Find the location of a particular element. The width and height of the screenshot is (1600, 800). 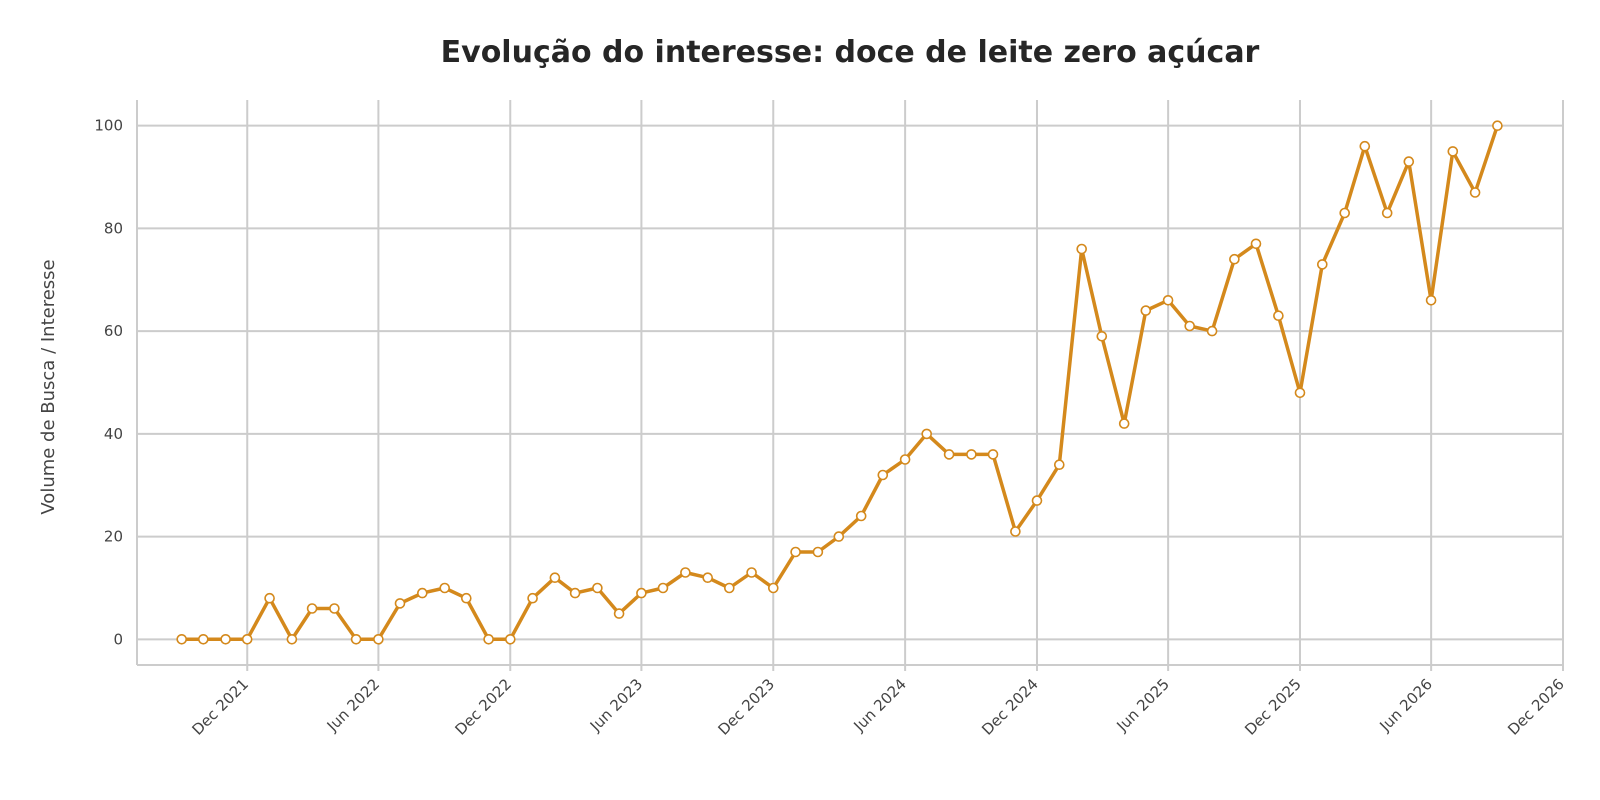

x-tick-label: Jun 2022 is located at coordinates (353, 705).